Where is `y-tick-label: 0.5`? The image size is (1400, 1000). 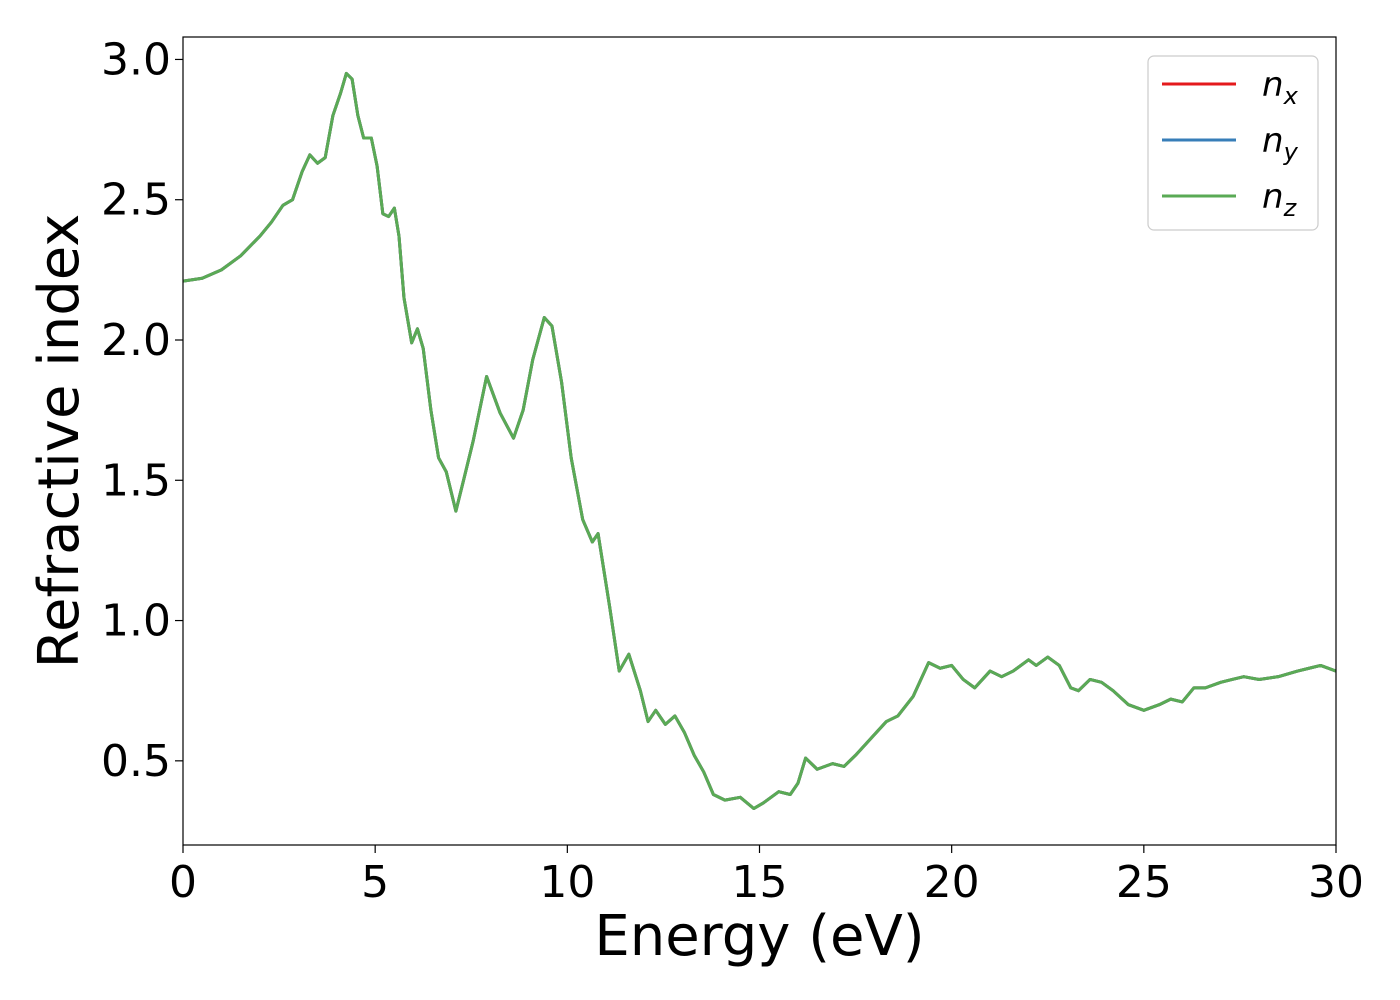
y-tick-label: 0.5 is located at coordinates (136, 761).